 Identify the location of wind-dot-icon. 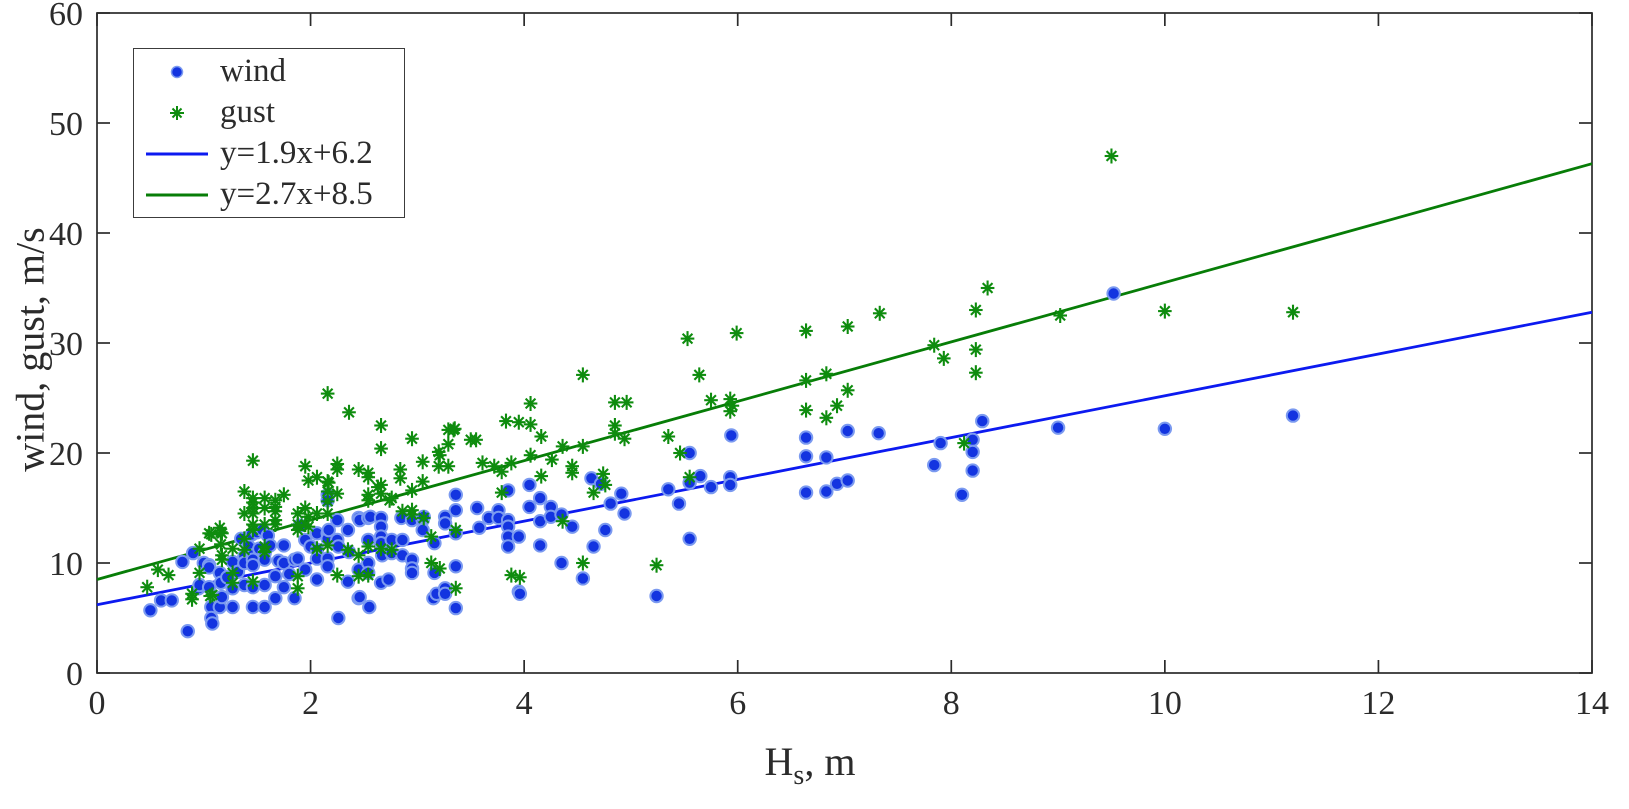
(177, 72).